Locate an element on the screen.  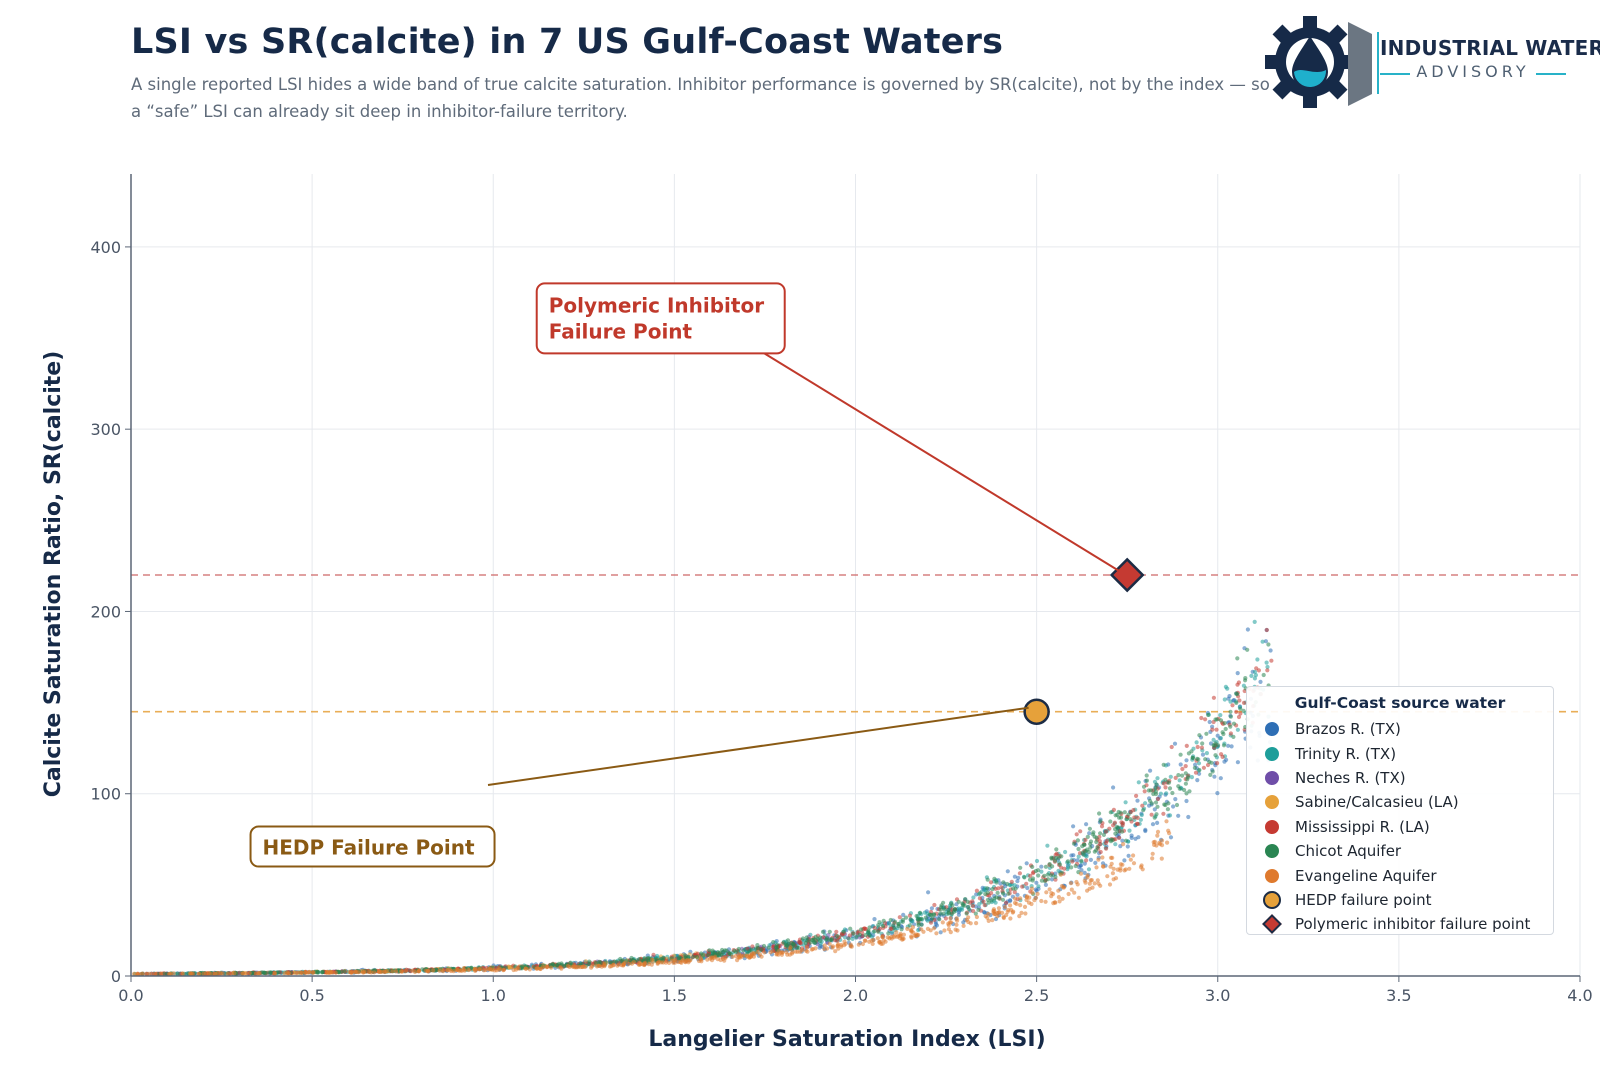
x-tick-label: 3.5 is located at coordinates (1398, 995).